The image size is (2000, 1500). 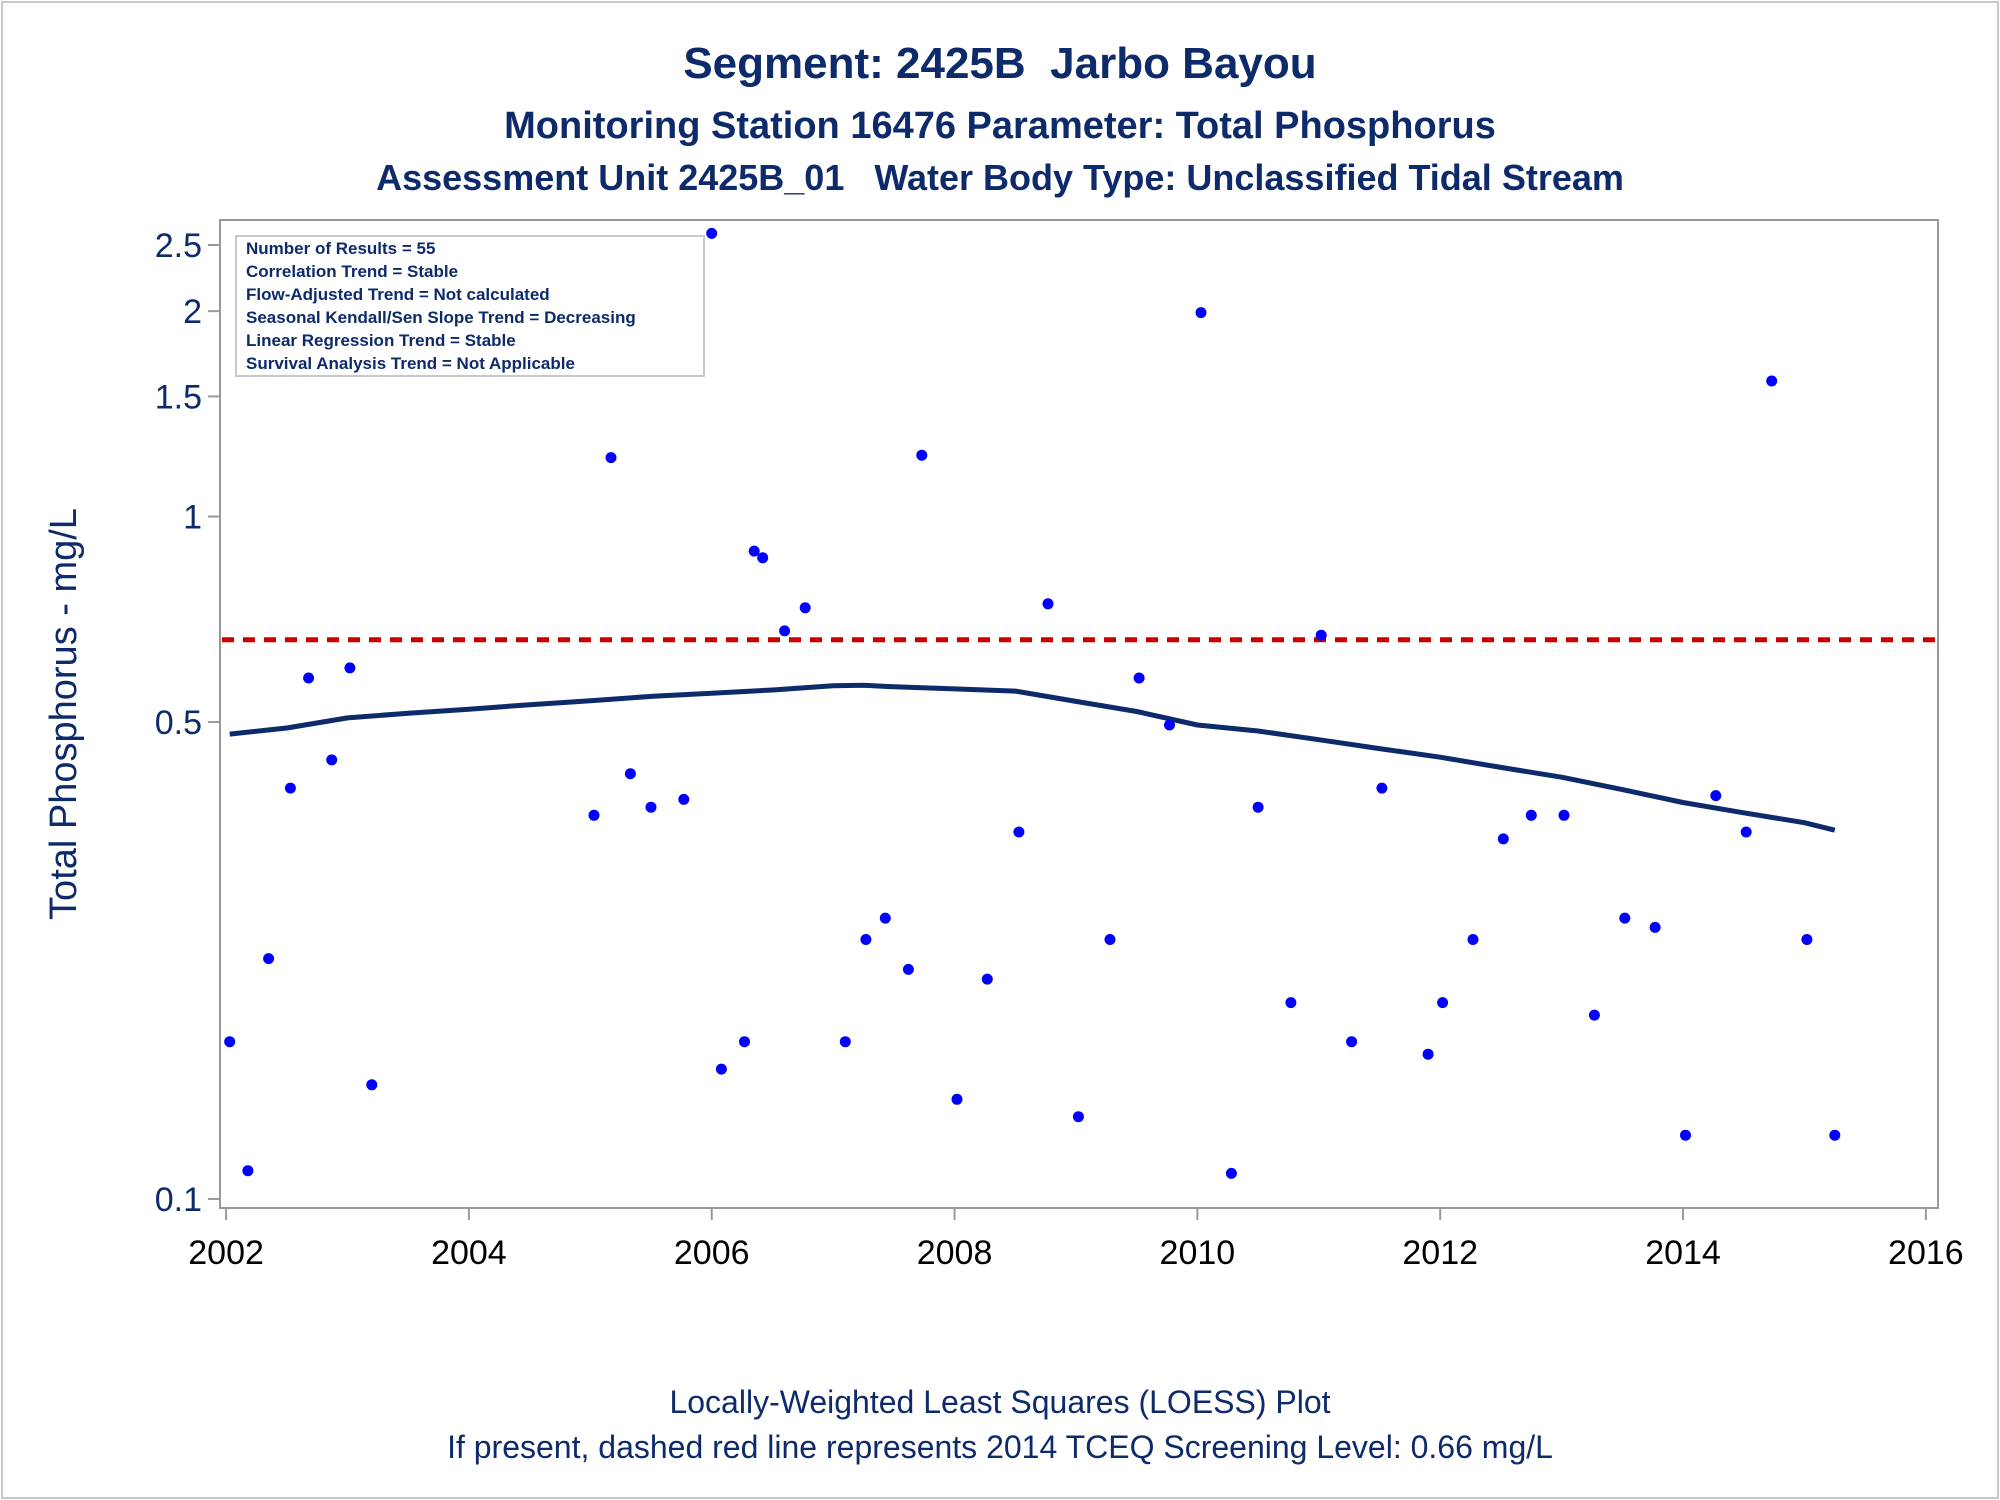 I want to click on x-tick-label: 2016, so click(x=1926, y=1253).